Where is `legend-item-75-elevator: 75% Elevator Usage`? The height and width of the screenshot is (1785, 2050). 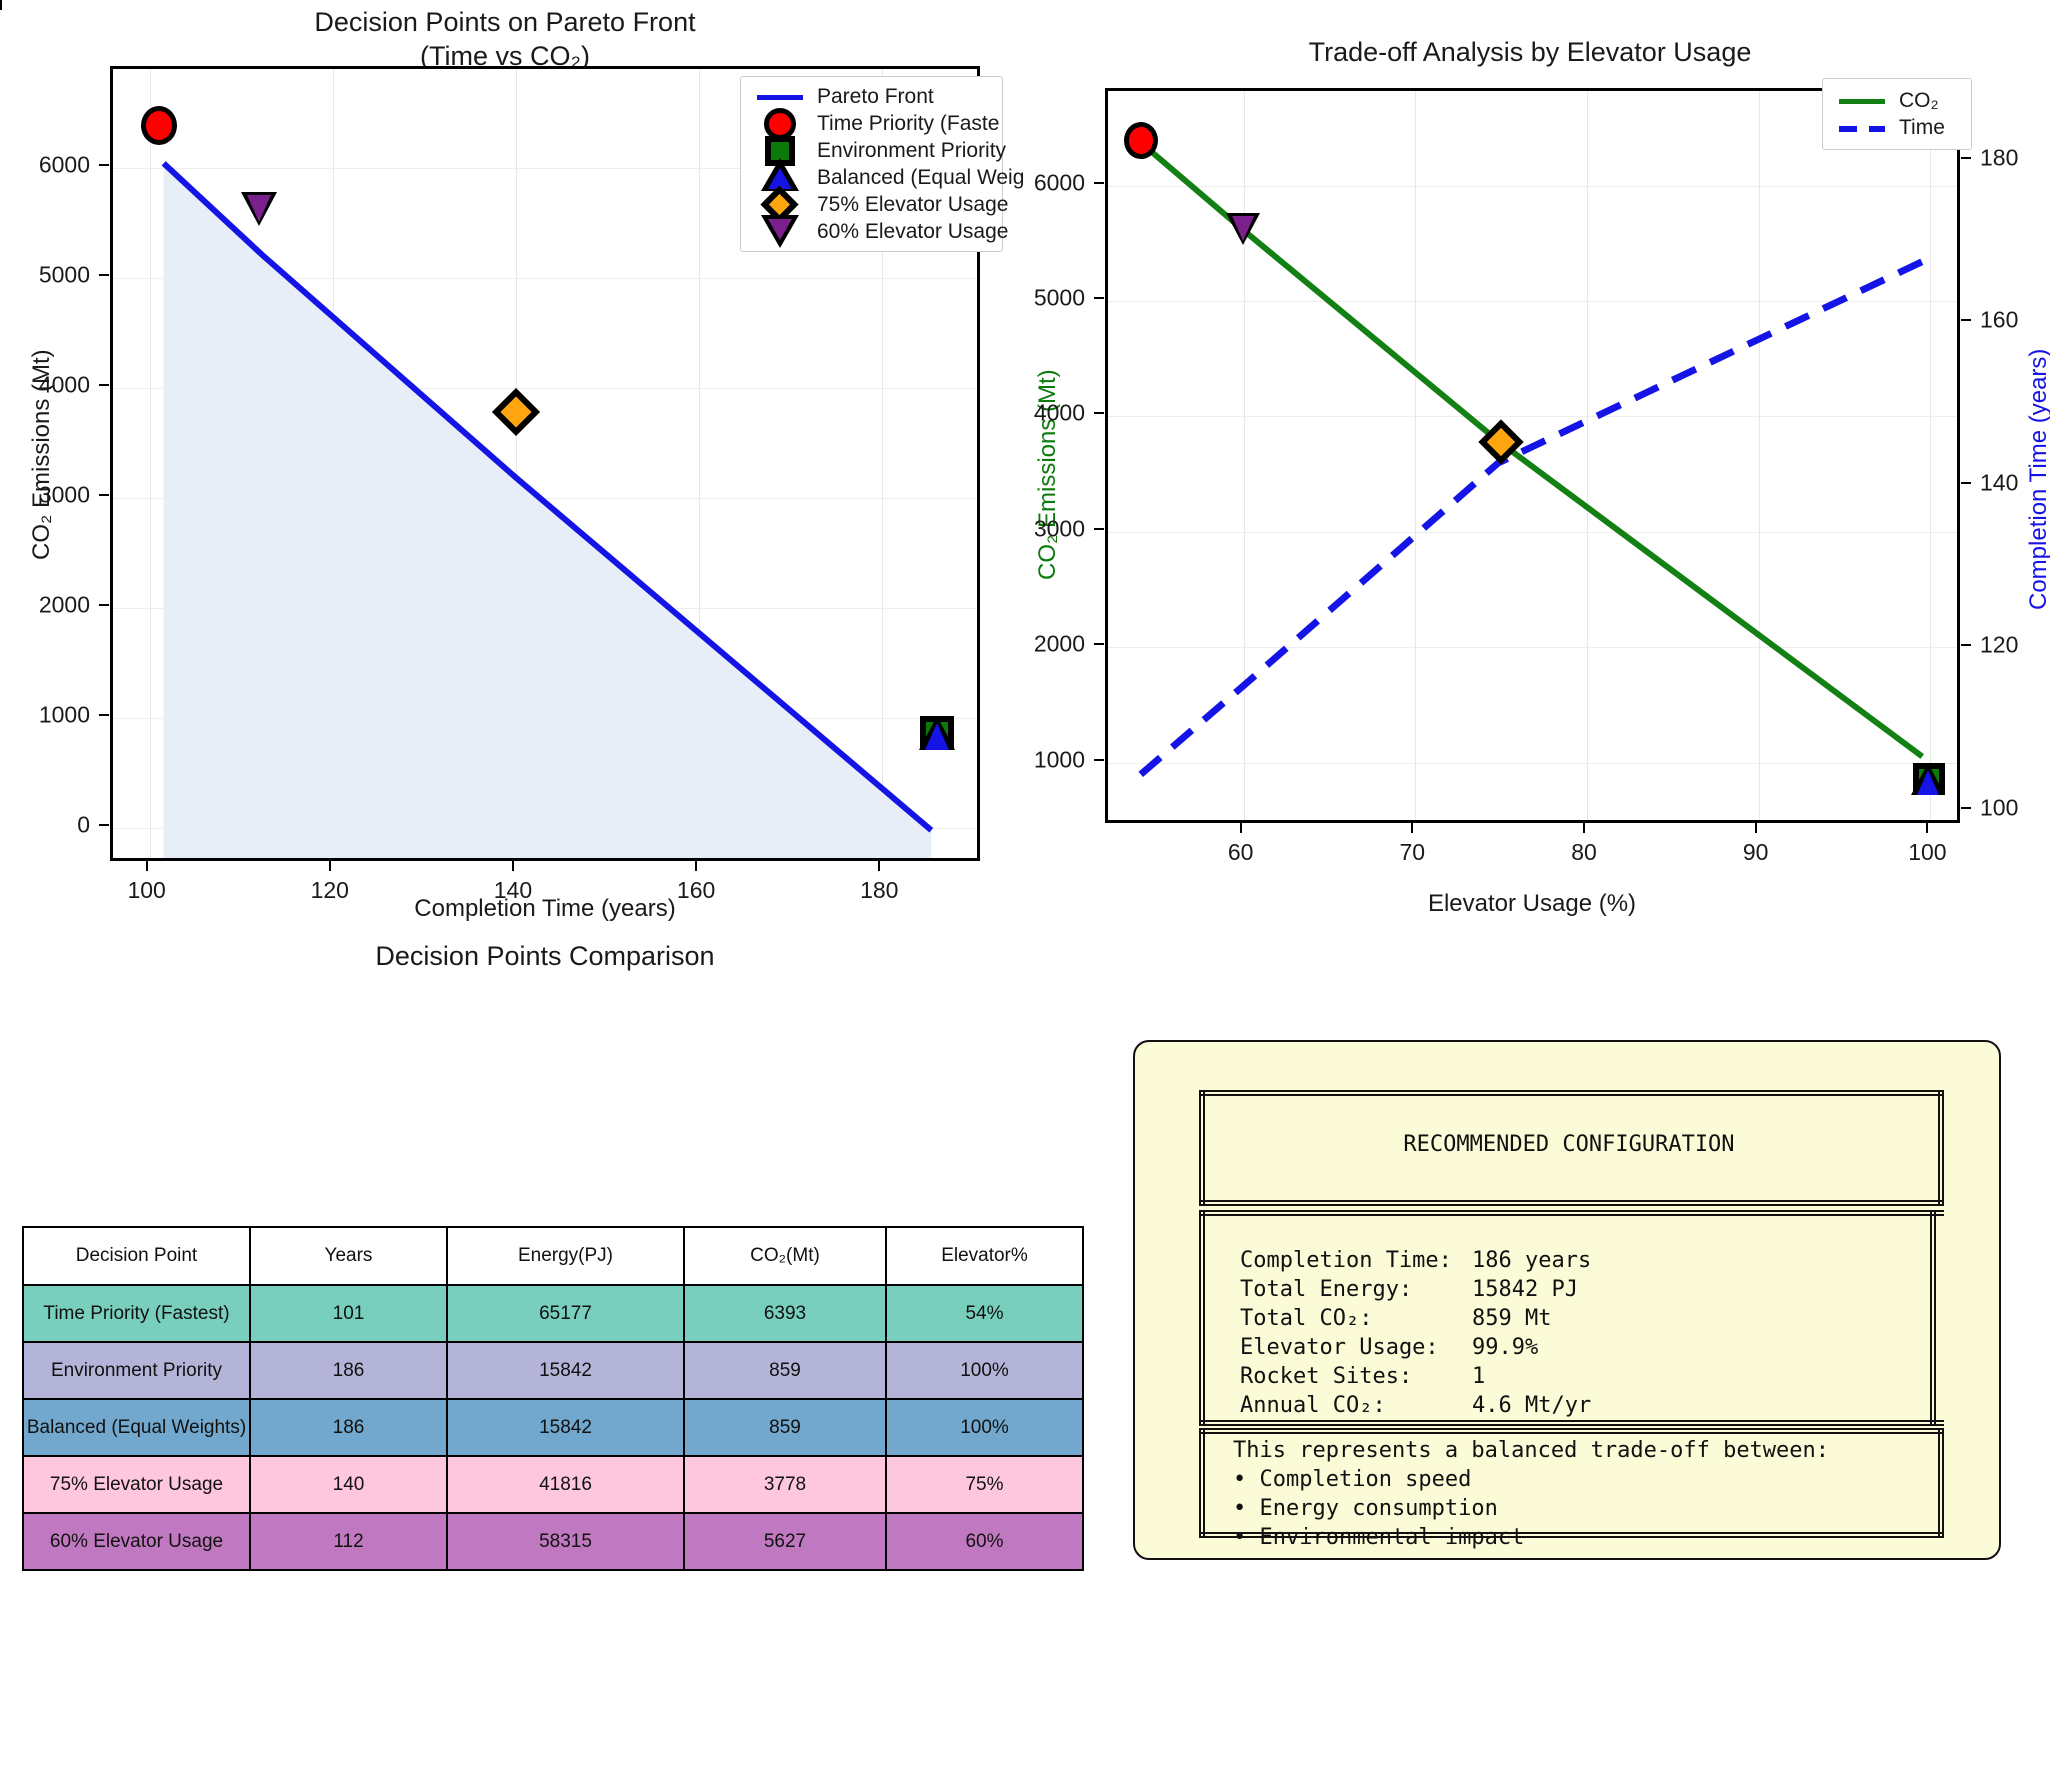 legend-item-75-elevator: 75% Elevator Usage is located at coordinates (878, 204).